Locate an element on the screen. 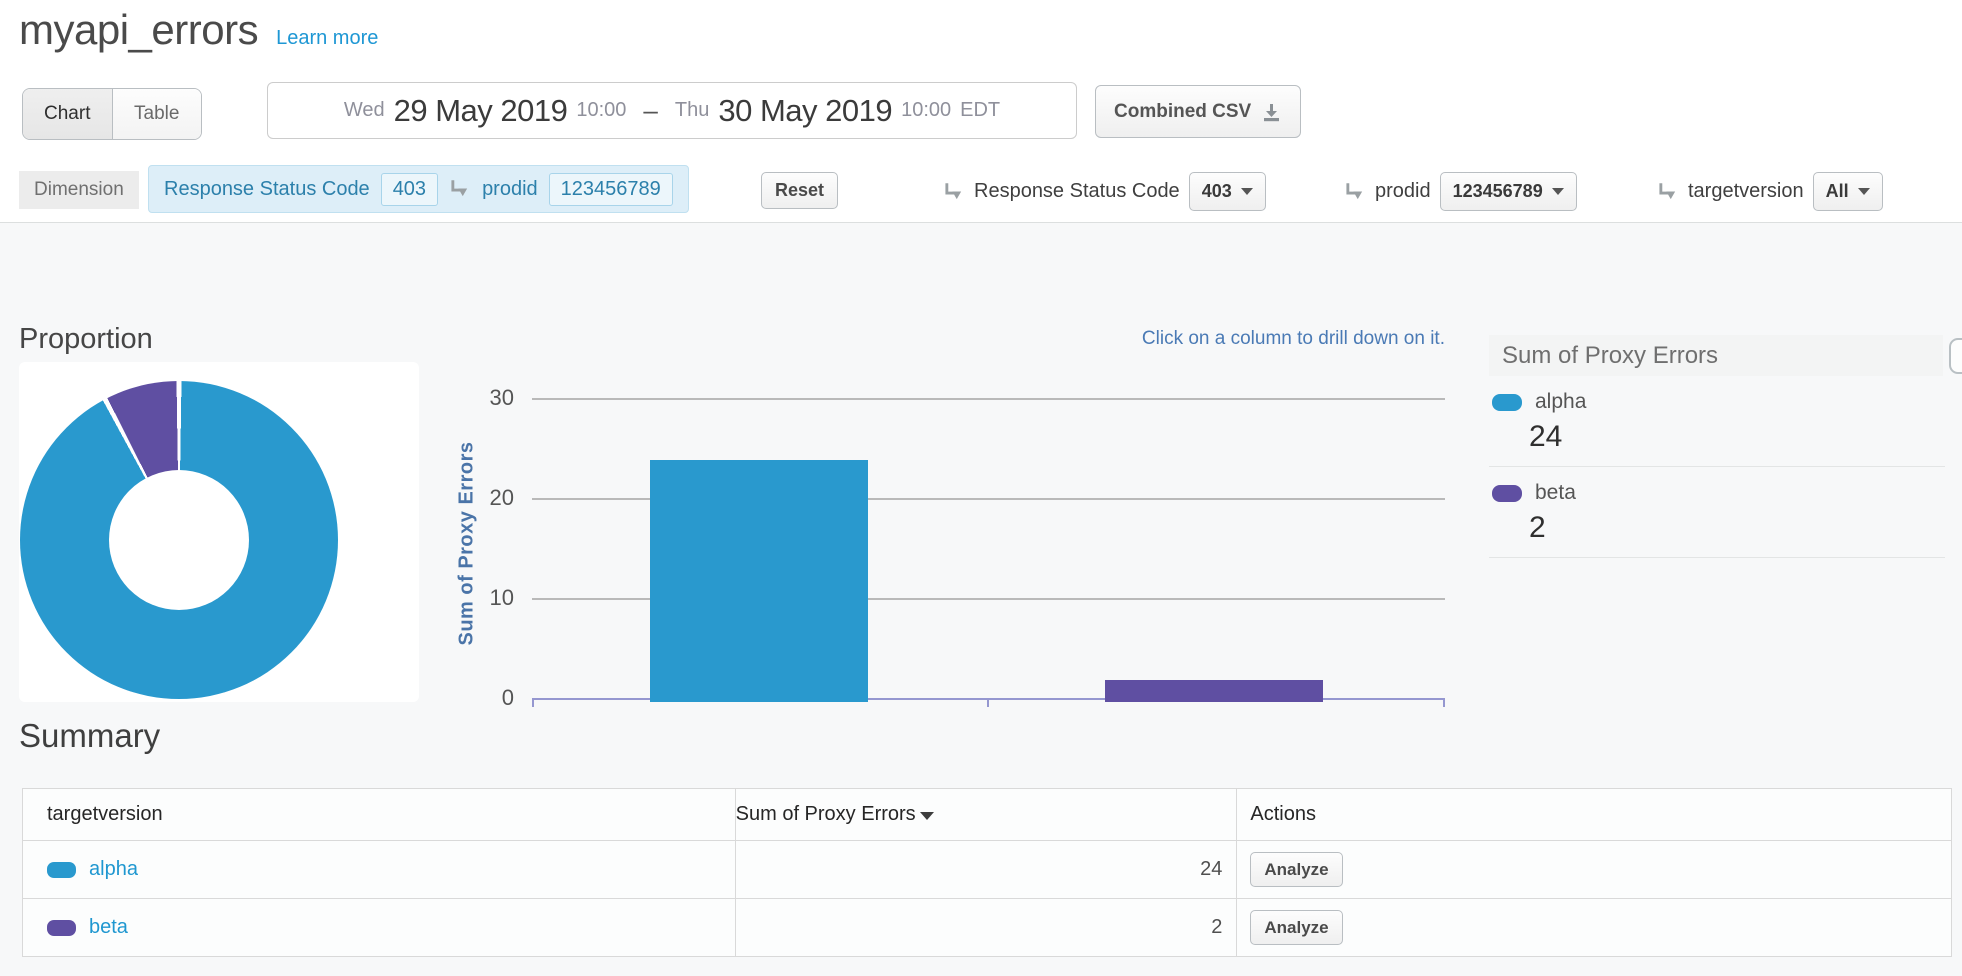 This screenshot has width=1962, height=976. legend-value: 2 is located at coordinates (1537, 527).